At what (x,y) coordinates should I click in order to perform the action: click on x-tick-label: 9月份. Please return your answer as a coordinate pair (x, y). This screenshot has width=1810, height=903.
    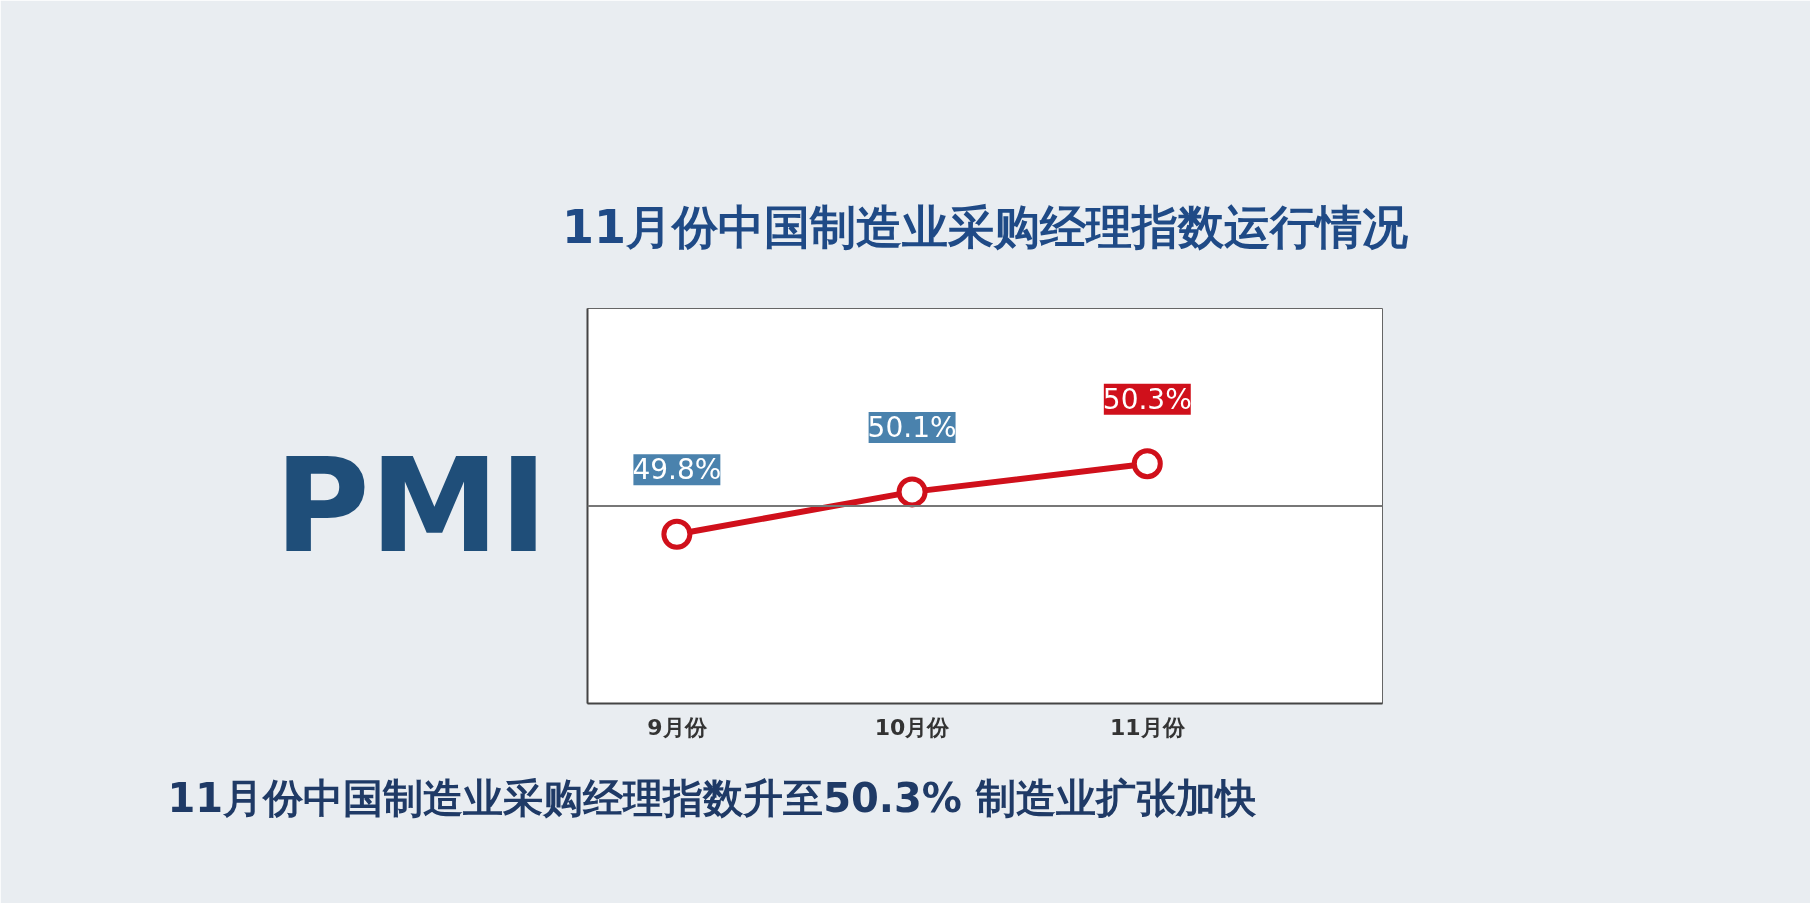
    Looking at the image, I should click on (677, 727).